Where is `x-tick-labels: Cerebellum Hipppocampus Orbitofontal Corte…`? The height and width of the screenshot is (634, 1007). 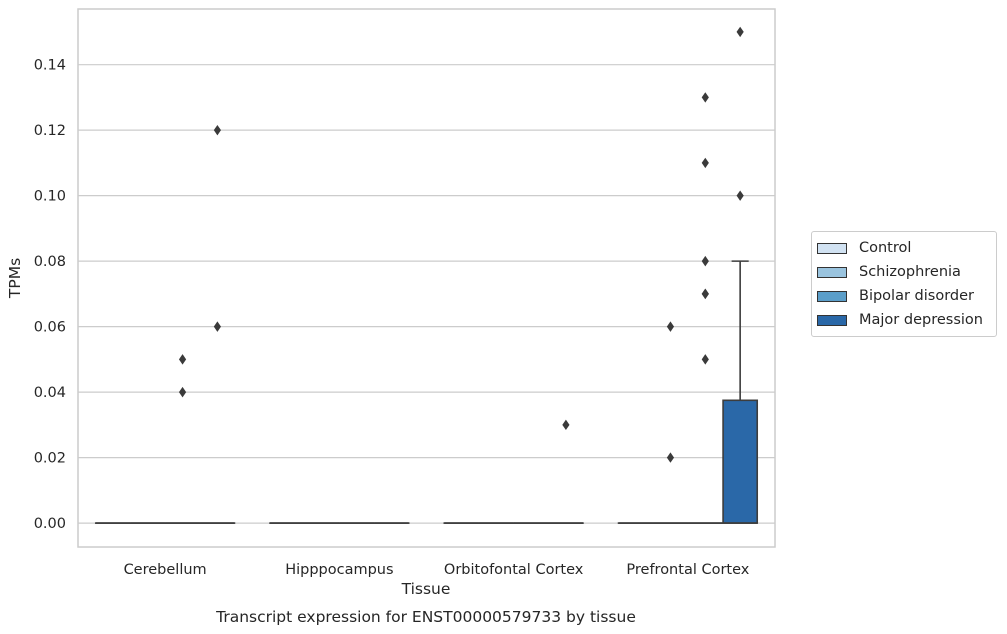 x-tick-labels: Cerebellum Hipppocampus Orbitofontal Corte… is located at coordinates (437, 570).